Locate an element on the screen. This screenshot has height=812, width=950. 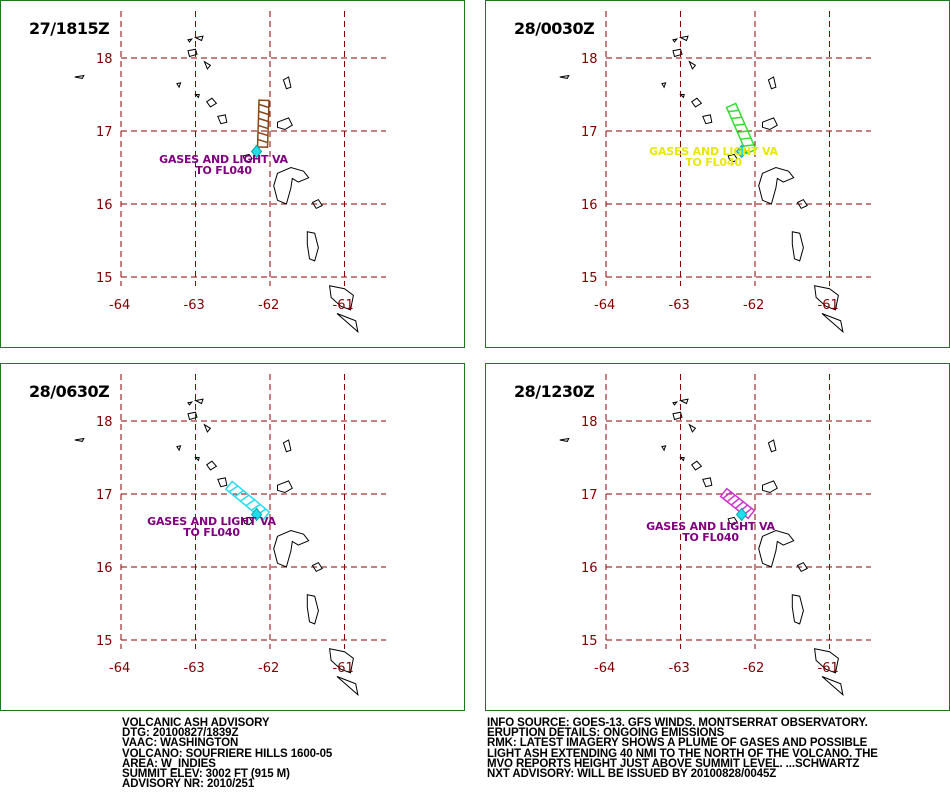
advisory-line: ADVISORY NR: 2010/251 is located at coordinates (188, 784).